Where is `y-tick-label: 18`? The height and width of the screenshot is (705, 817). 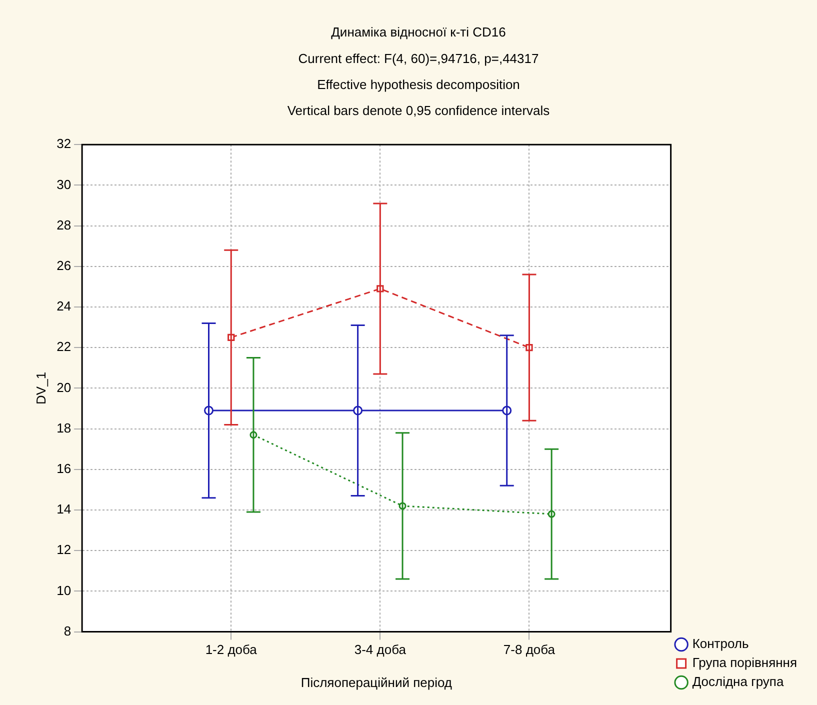
y-tick-label: 18 is located at coordinates (64, 428).